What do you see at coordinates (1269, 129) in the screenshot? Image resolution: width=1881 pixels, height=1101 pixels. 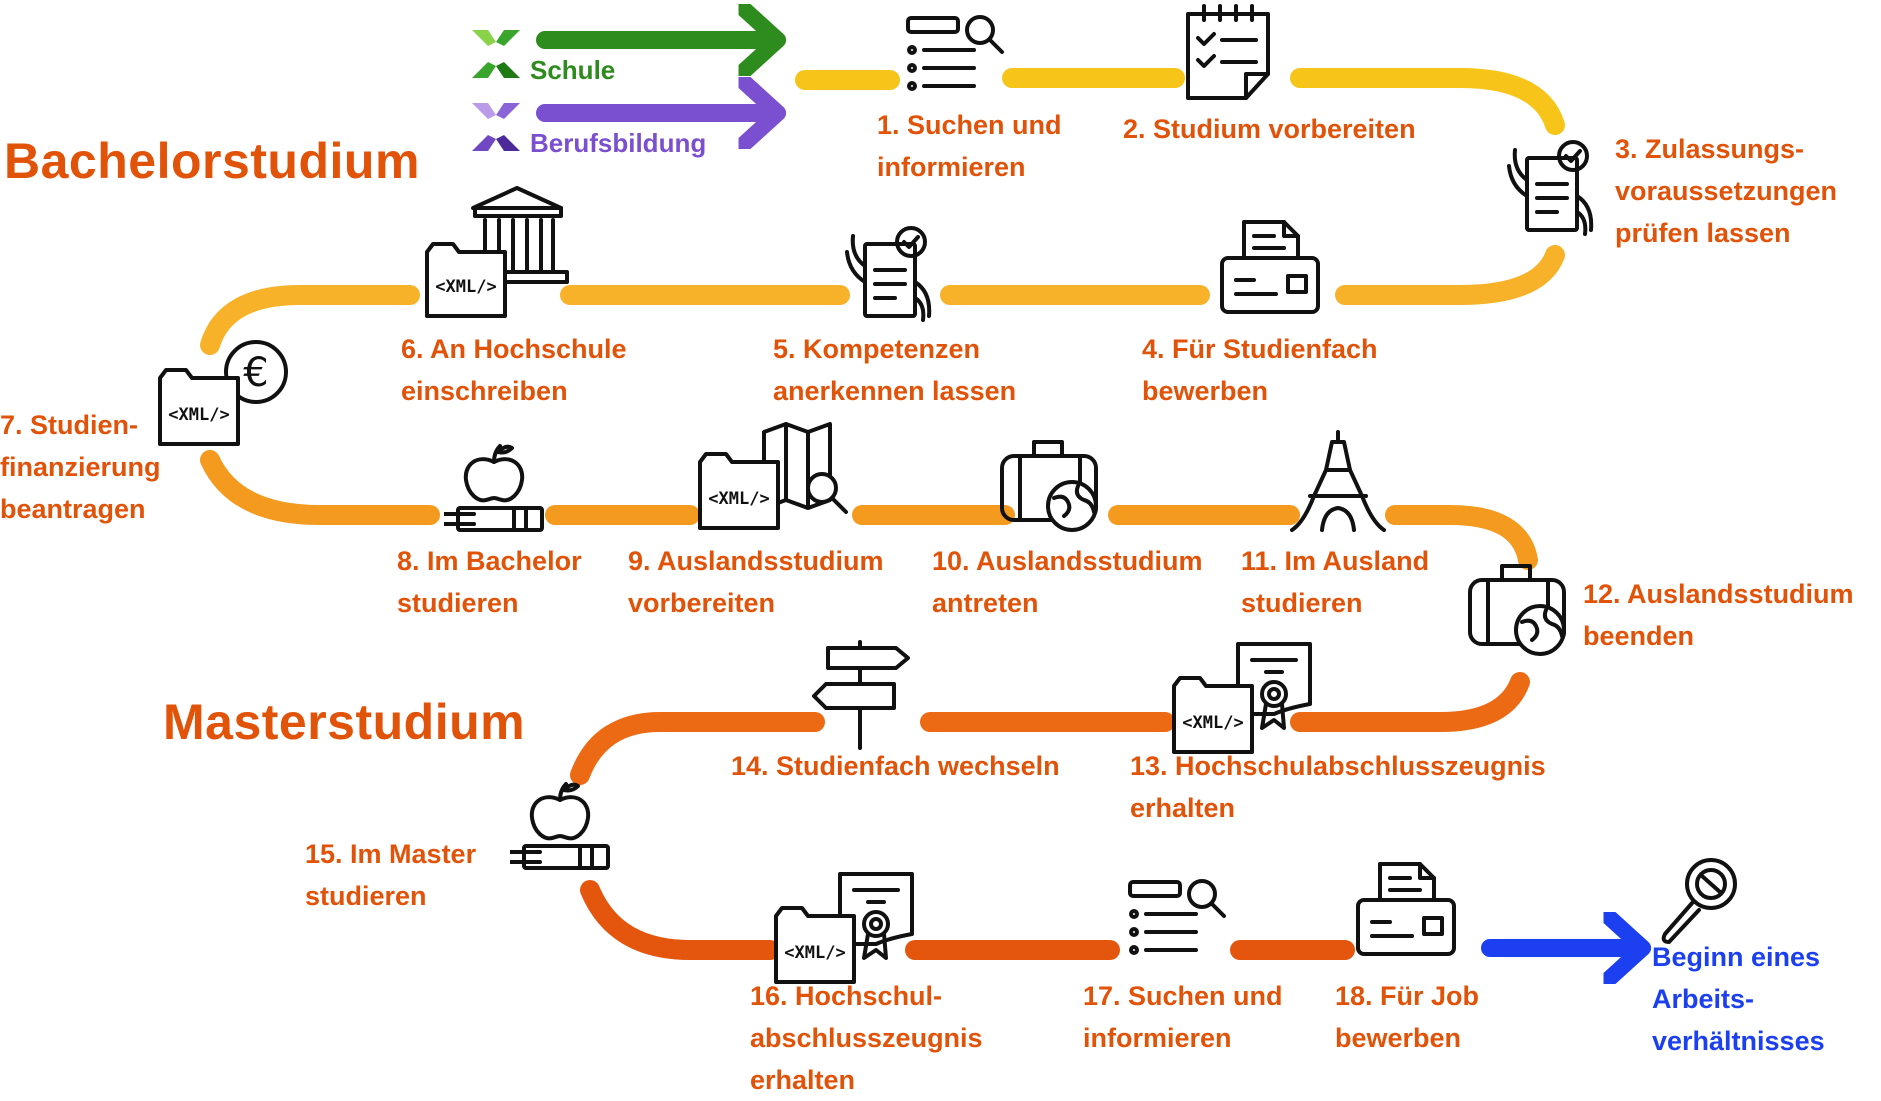 I see `step-2-label: 2. Studium vorbereiten` at bounding box center [1269, 129].